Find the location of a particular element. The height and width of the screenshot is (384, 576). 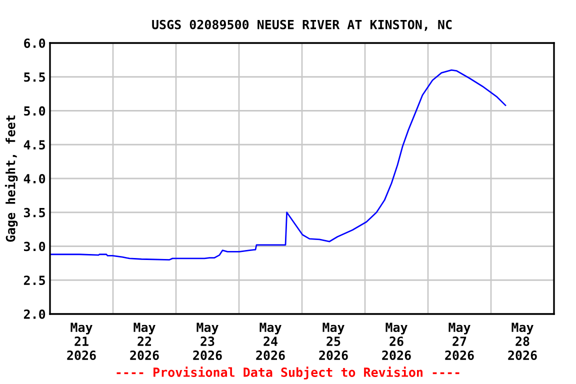

y-tick-label: 5.5 is located at coordinates (34, 77).